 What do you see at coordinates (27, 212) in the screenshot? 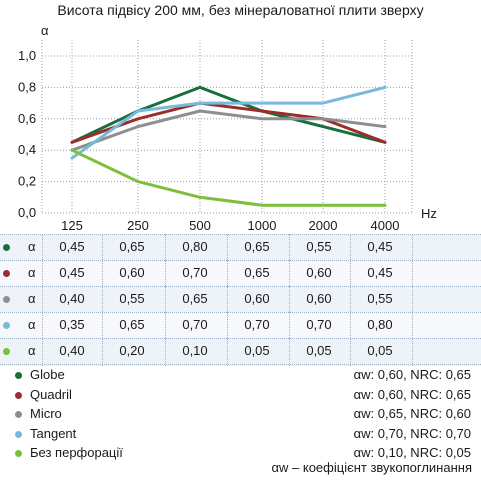
I see `y-tick-label: 0,0` at bounding box center [27, 212].